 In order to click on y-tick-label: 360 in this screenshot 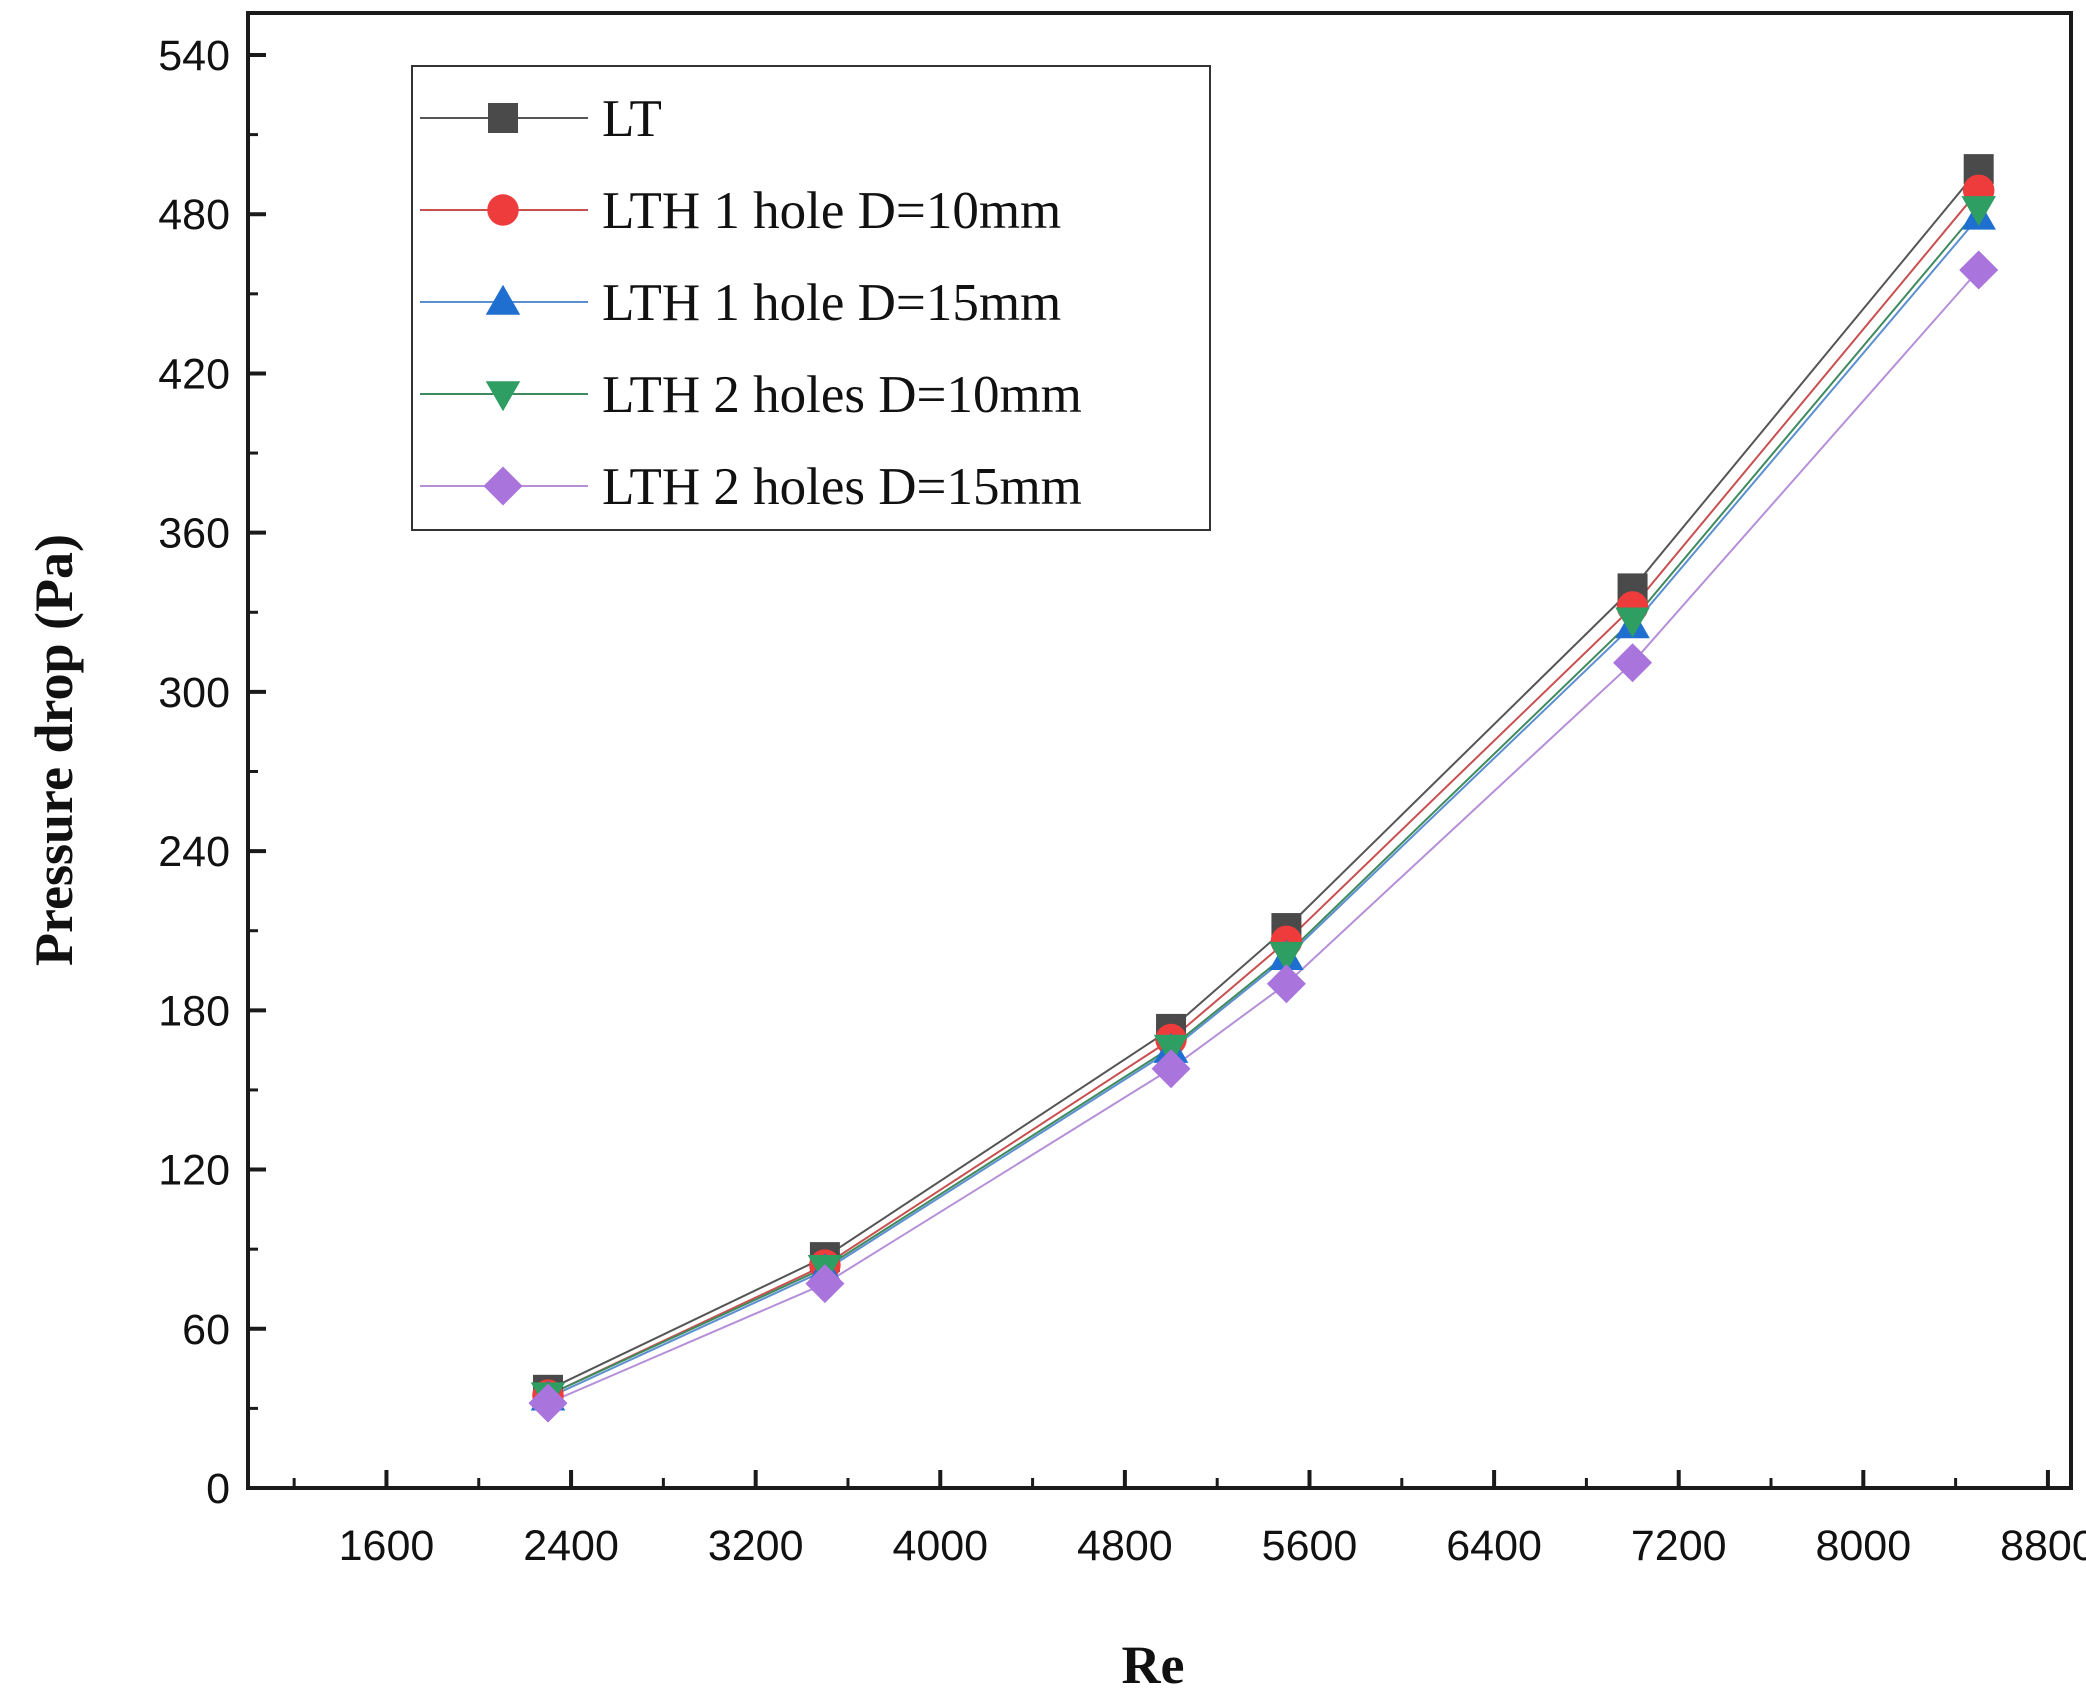, I will do `click(194, 534)`.